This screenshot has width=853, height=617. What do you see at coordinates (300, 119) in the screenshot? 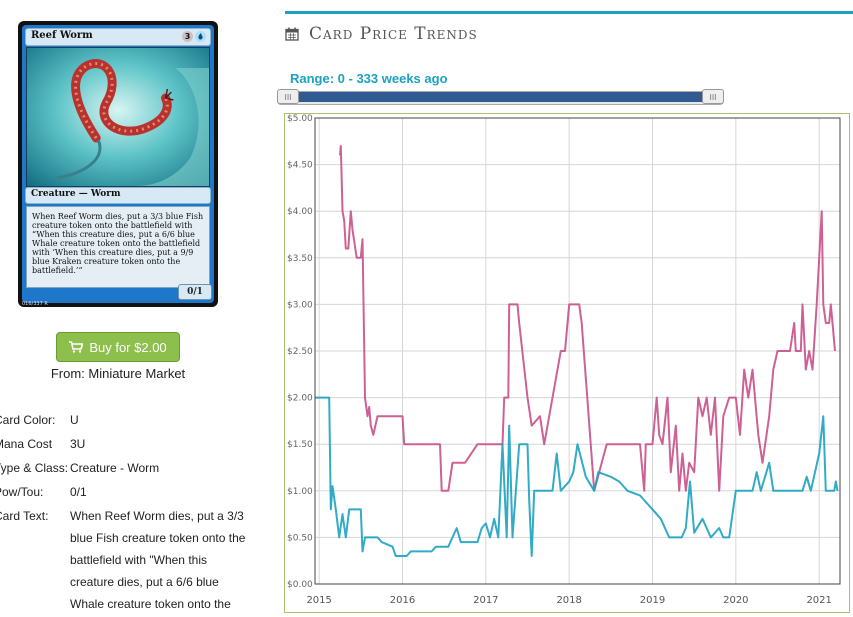
I see `y-tick-label: $5.00` at bounding box center [300, 119].